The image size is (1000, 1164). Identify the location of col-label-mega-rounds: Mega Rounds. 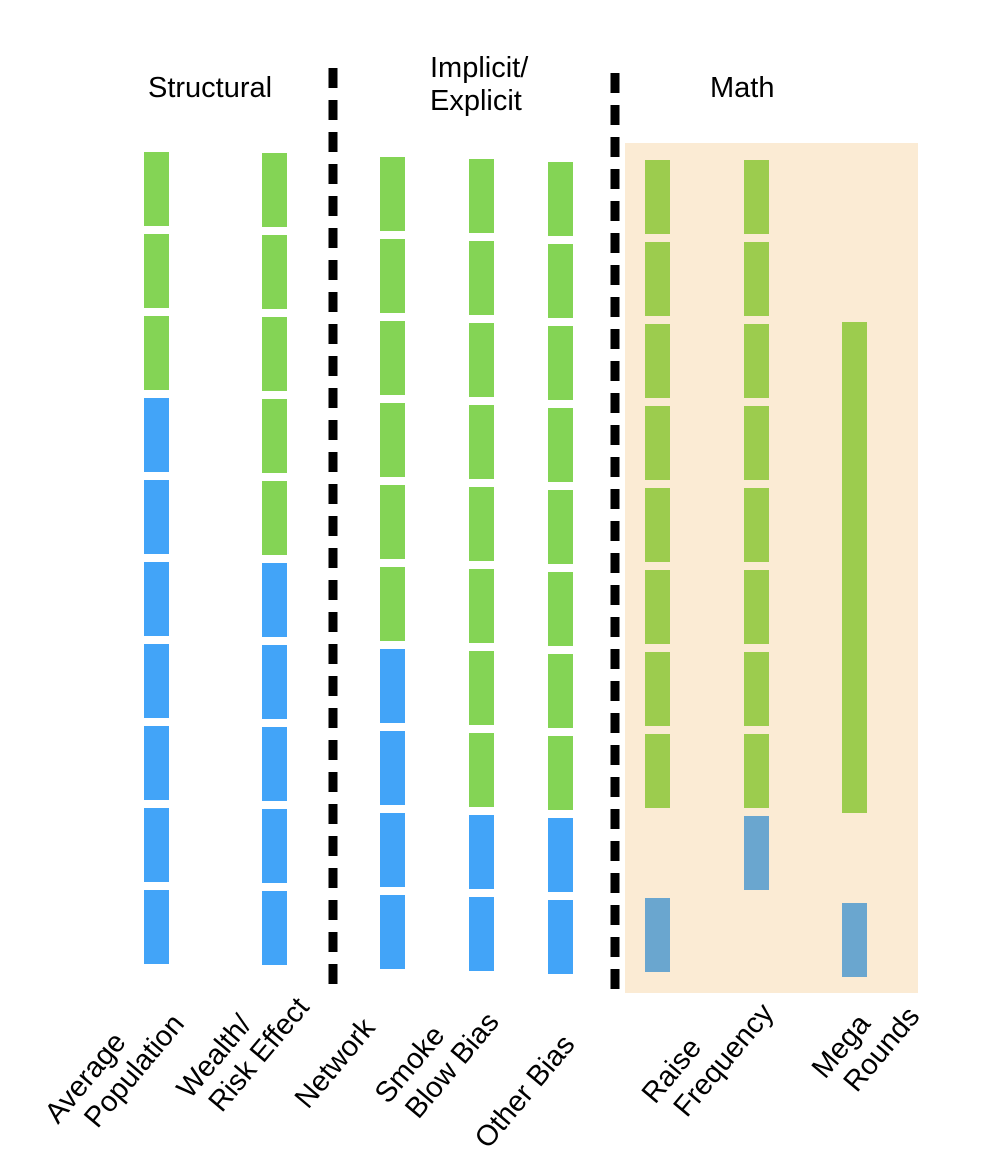
(866, 1043).